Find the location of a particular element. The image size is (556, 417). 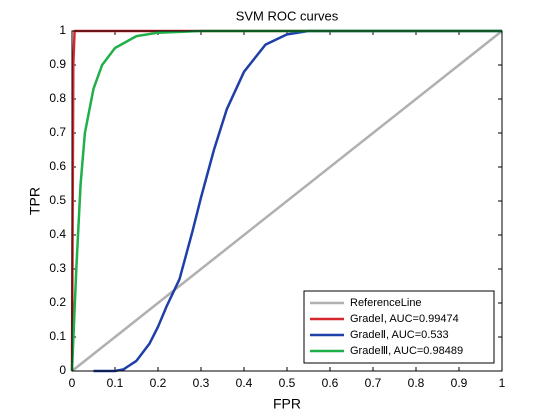

x-tick-label: 0.3 is located at coordinates (201, 383).